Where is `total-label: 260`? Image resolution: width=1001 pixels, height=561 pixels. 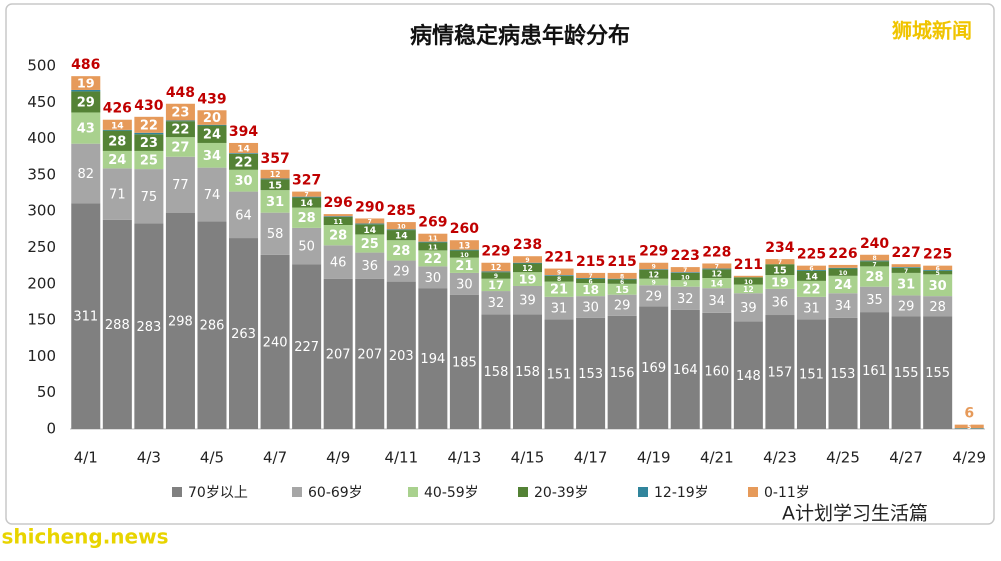
total-label: 260 is located at coordinates (464, 229).